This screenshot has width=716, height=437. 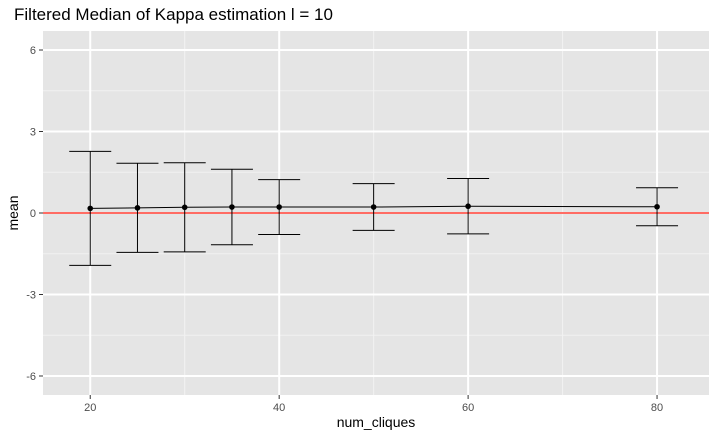 What do you see at coordinates (90, 408) in the screenshot?
I see `x-tick-label-0: 20` at bounding box center [90, 408].